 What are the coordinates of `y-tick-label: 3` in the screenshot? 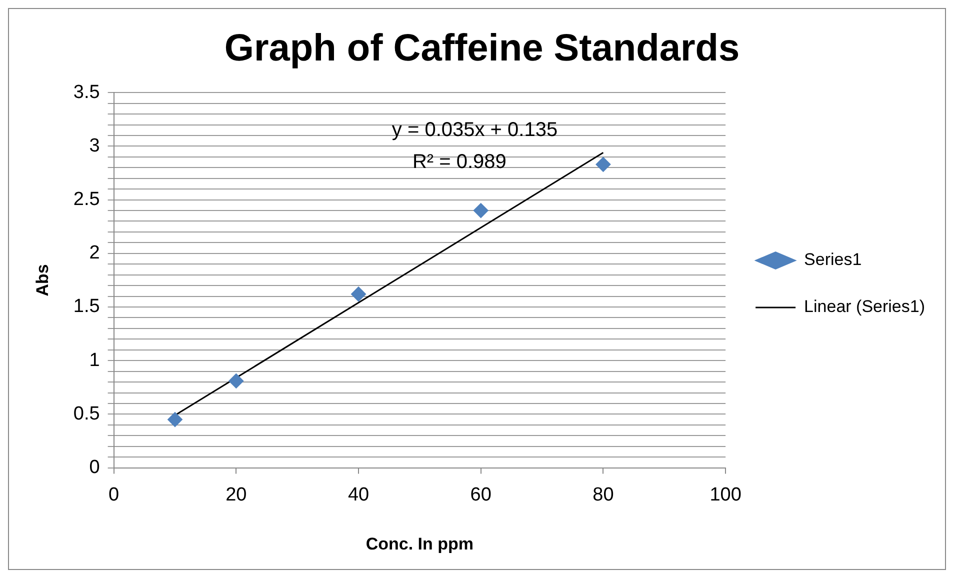 It's located at (94, 145).